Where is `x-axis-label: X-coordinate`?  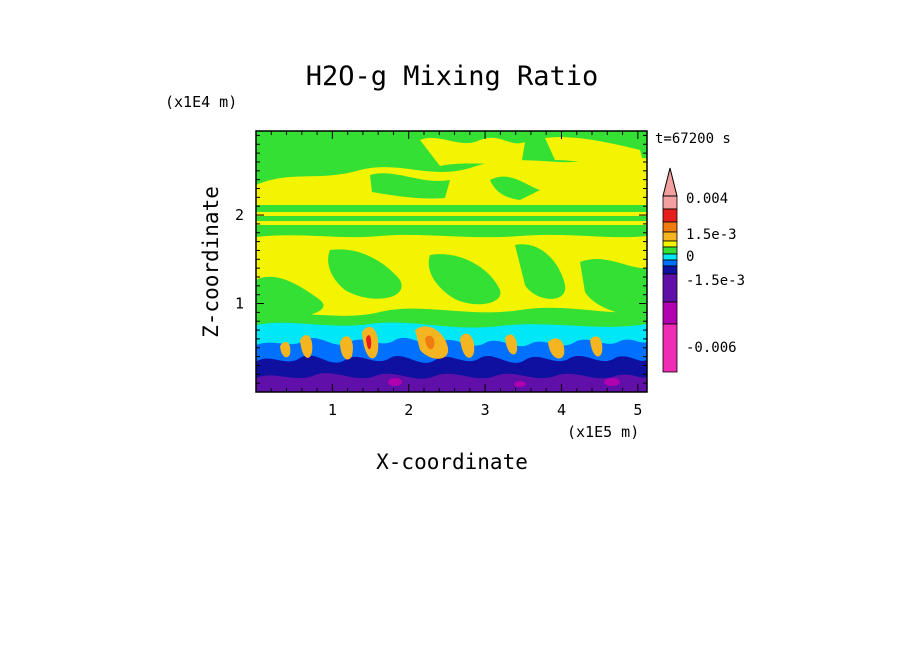
x-axis-label: X-coordinate is located at coordinates (452, 462).